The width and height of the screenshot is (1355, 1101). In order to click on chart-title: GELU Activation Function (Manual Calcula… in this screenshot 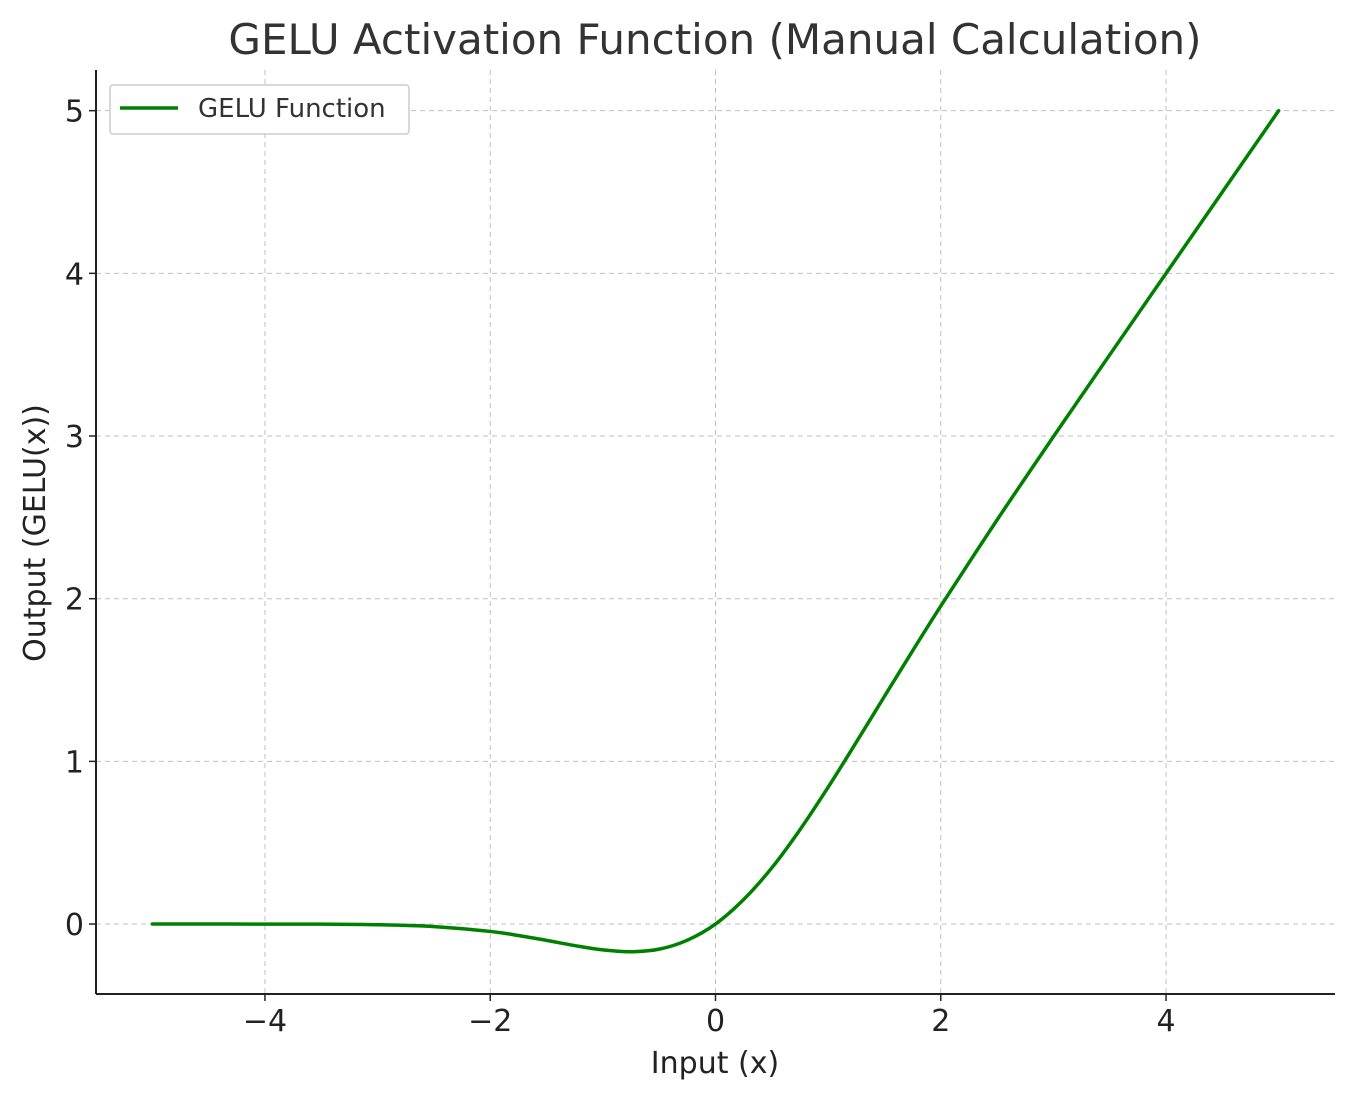, I will do `click(714, 39)`.